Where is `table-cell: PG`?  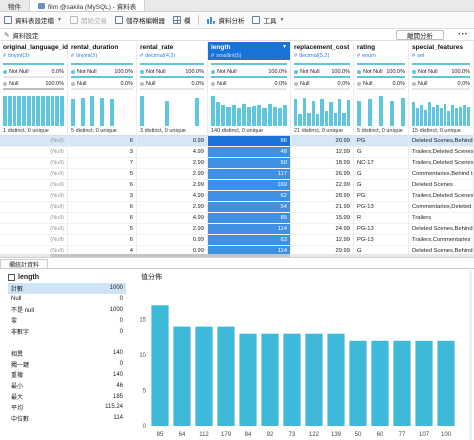 table-cell: PG is located at coordinates (381, 141).